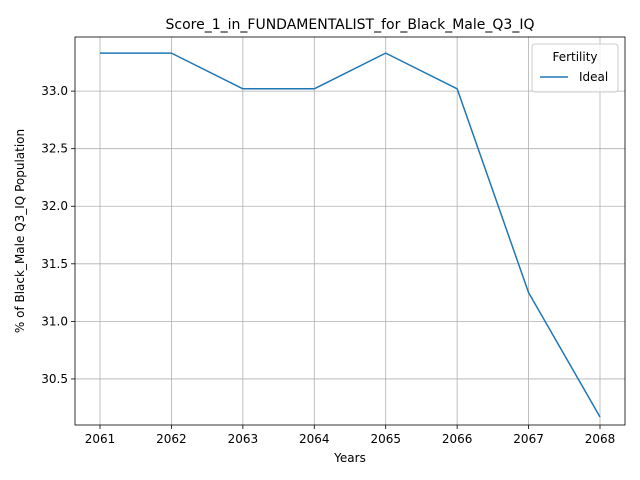  What do you see at coordinates (54, 91) in the screenshot?
I see `y-tick-label: 33.0` at bounding box center [54, 91].